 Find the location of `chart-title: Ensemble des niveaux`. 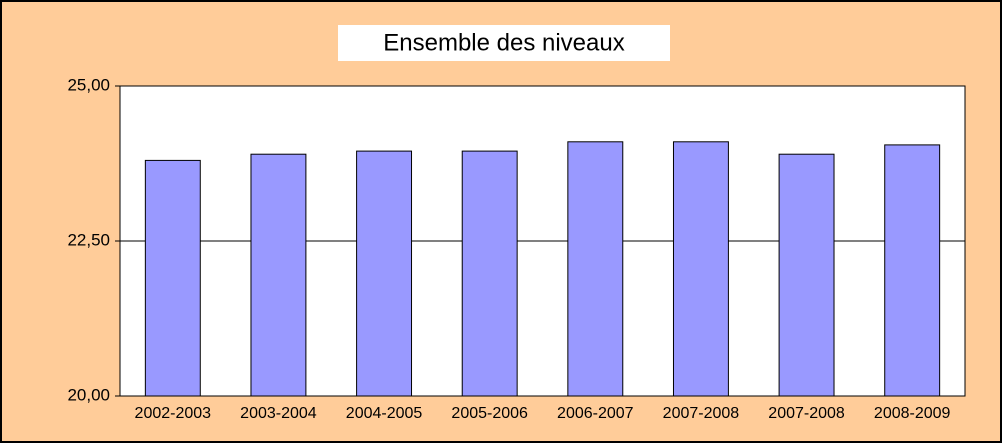

chart-title: Ensemble des niveaux is located at coordinates (503, 42).